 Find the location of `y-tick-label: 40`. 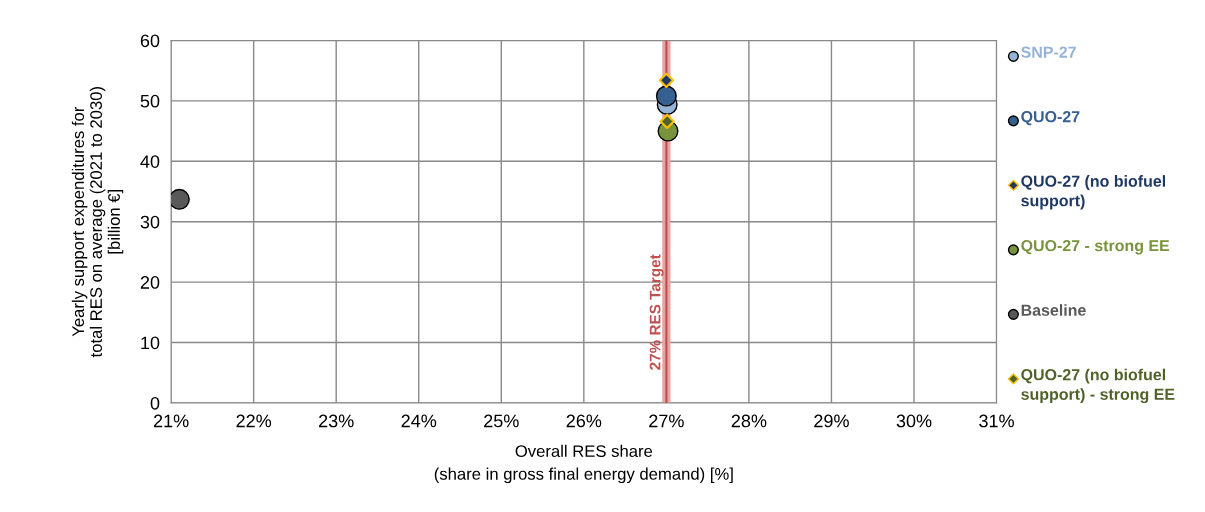

y-tick-label: 40 is located at coordinates (150, 161).